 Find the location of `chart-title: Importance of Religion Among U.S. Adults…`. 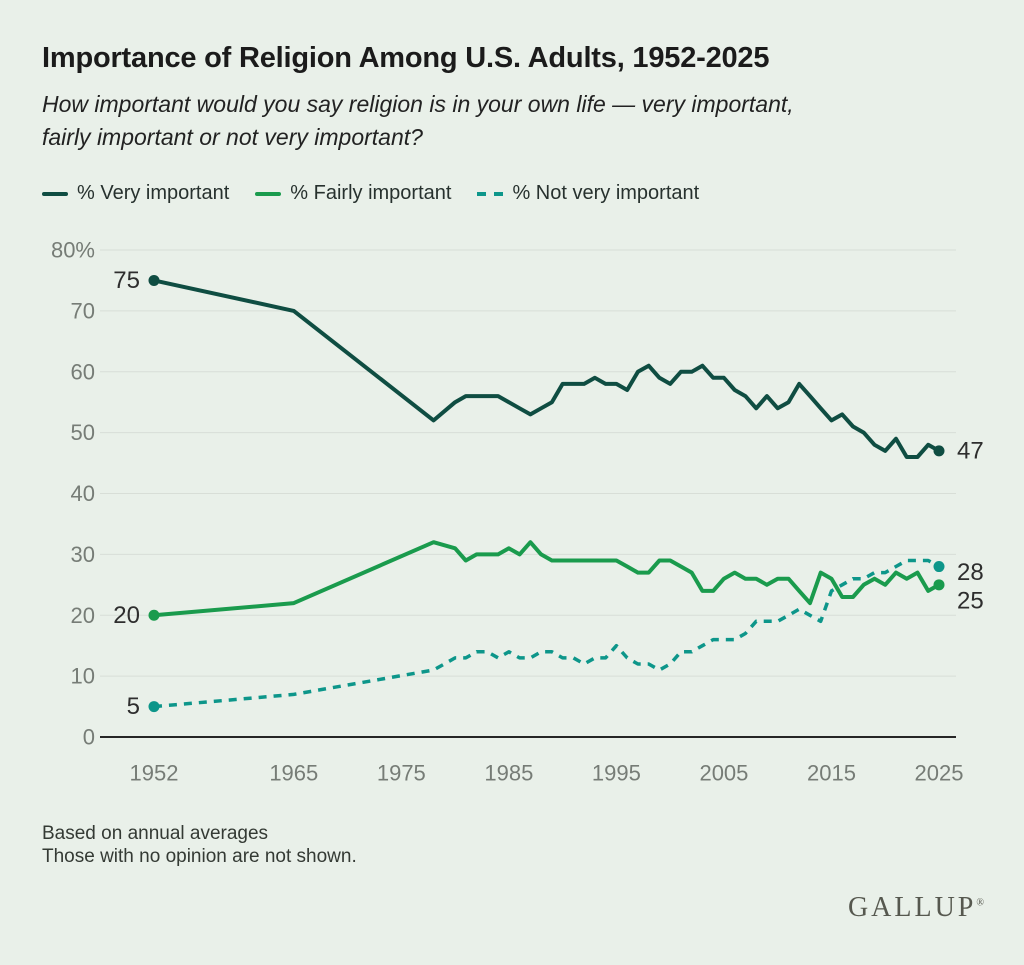

chart-title: Importance of Religion Among U.S. Adults… is located at coordinates (406, 58).